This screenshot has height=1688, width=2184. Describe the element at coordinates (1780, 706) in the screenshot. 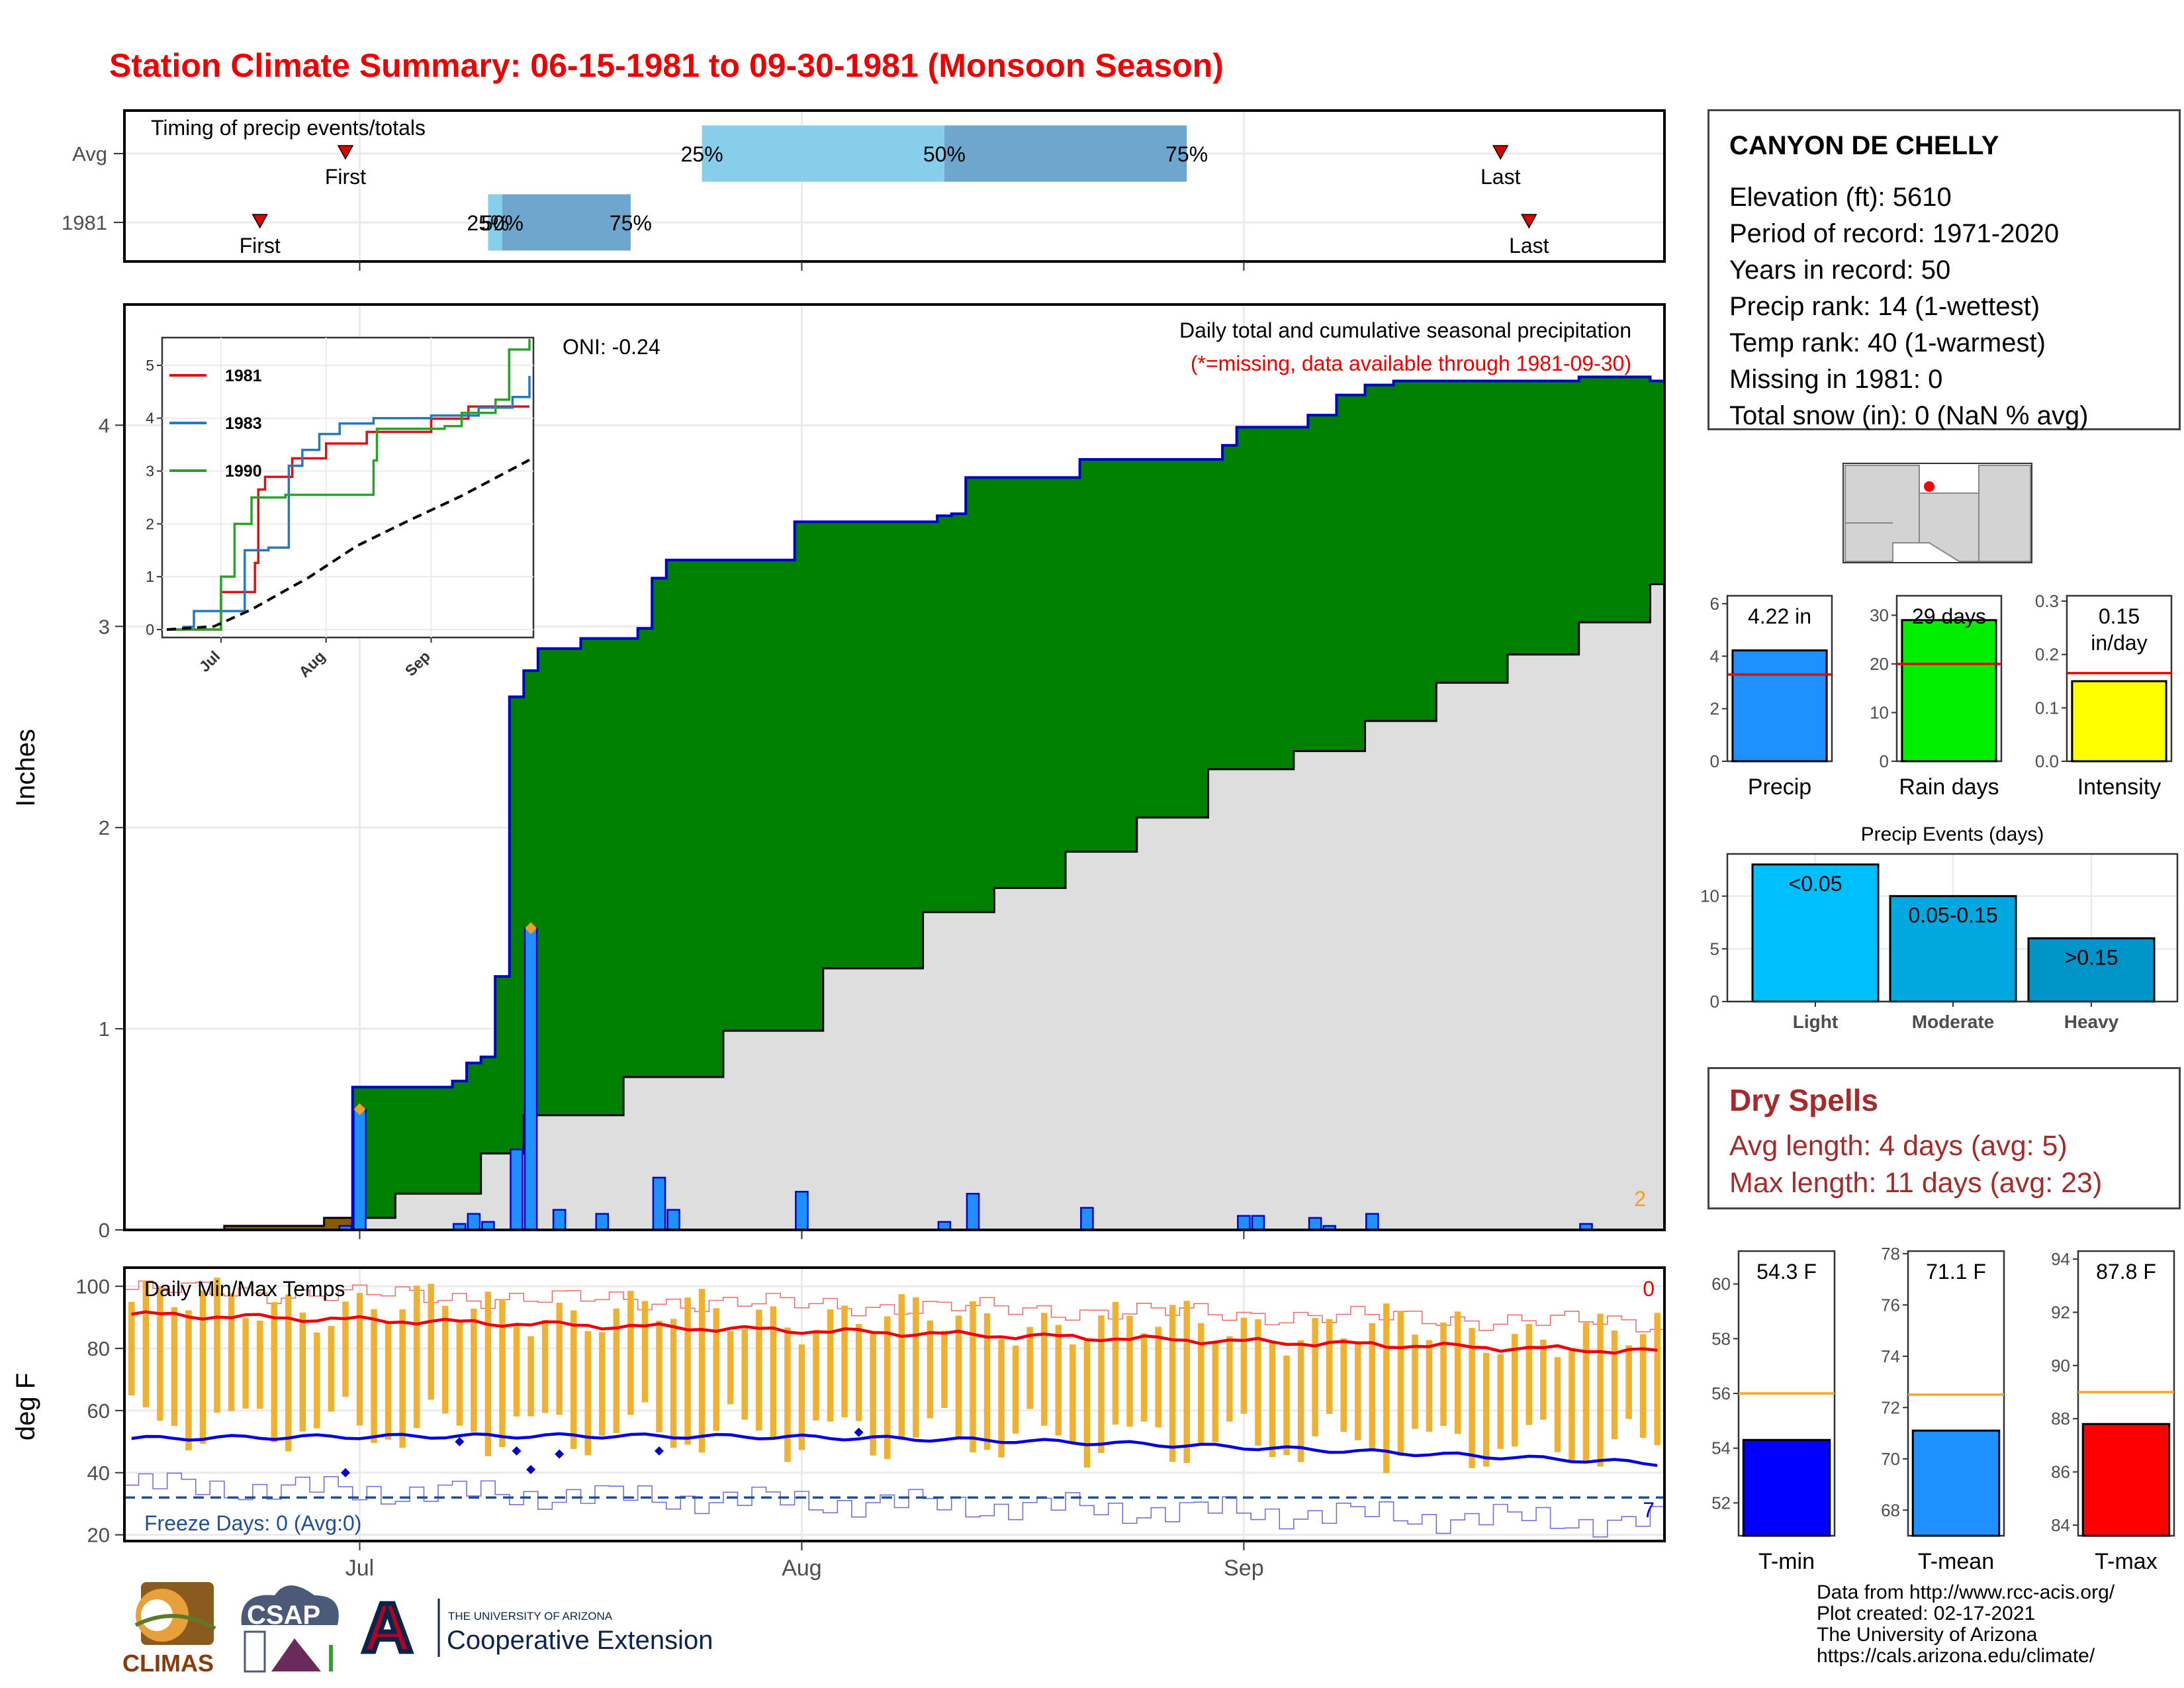

I see `totals-0-bar` at that location.